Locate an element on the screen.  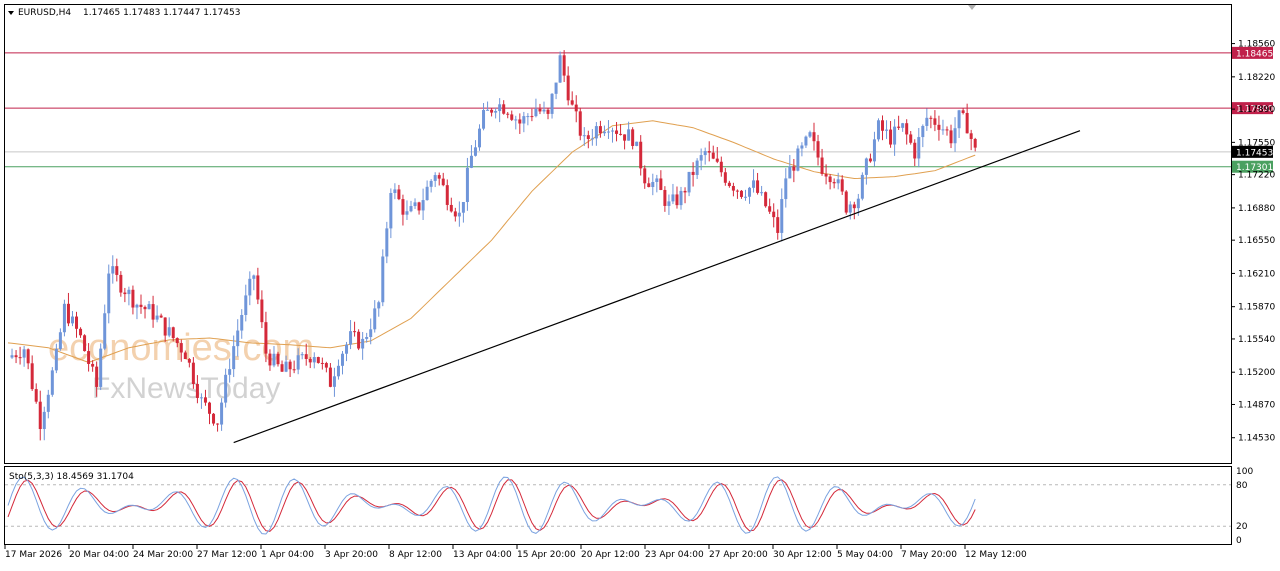
price-tick-label: 1.14530 is located at coordinates (1256, 439).